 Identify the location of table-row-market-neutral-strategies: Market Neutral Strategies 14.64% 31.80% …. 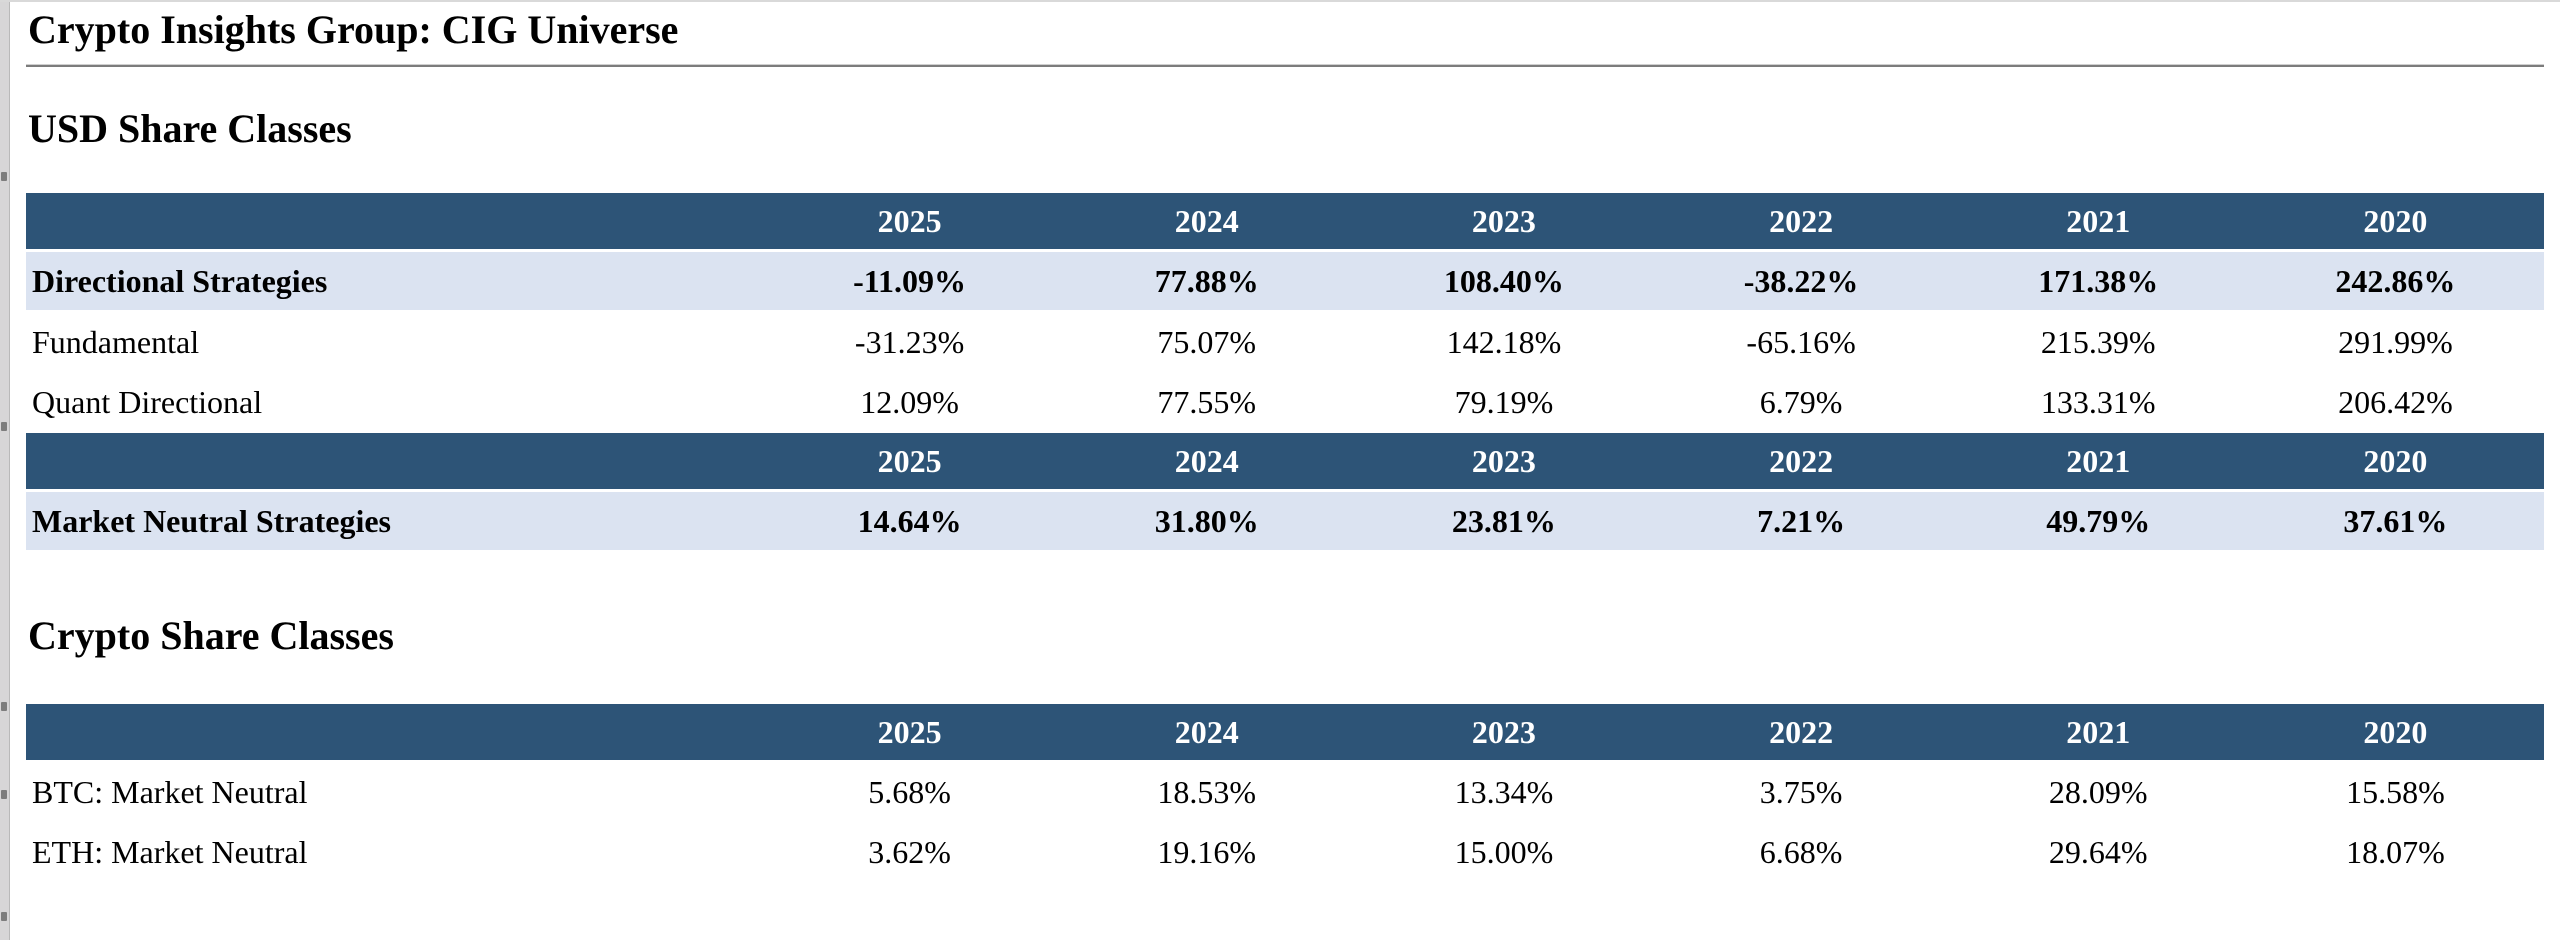
(1285, 521).